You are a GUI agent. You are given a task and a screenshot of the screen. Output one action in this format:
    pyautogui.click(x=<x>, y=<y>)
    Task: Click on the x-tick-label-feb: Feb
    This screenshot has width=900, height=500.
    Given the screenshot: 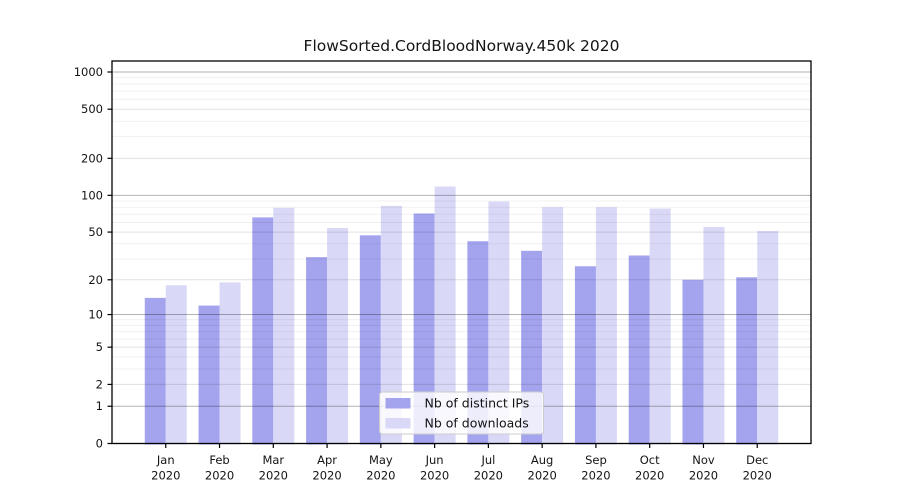 What is the action you would take?
    pyautogui.click(x=219, y=460)
    